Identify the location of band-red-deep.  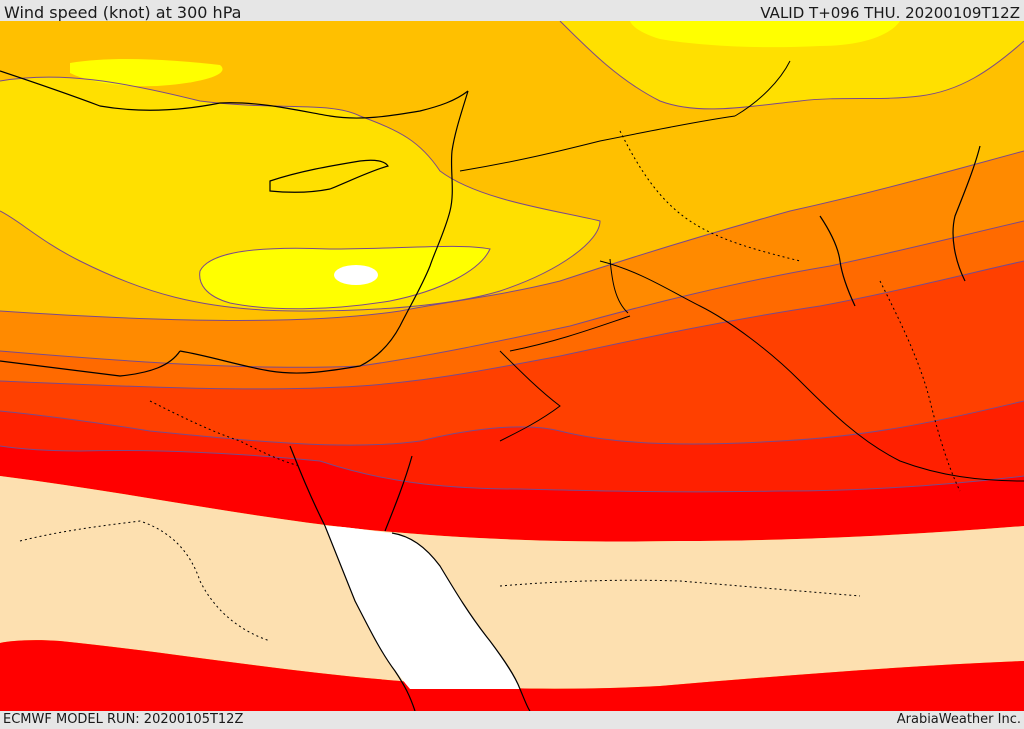
(512, 494).